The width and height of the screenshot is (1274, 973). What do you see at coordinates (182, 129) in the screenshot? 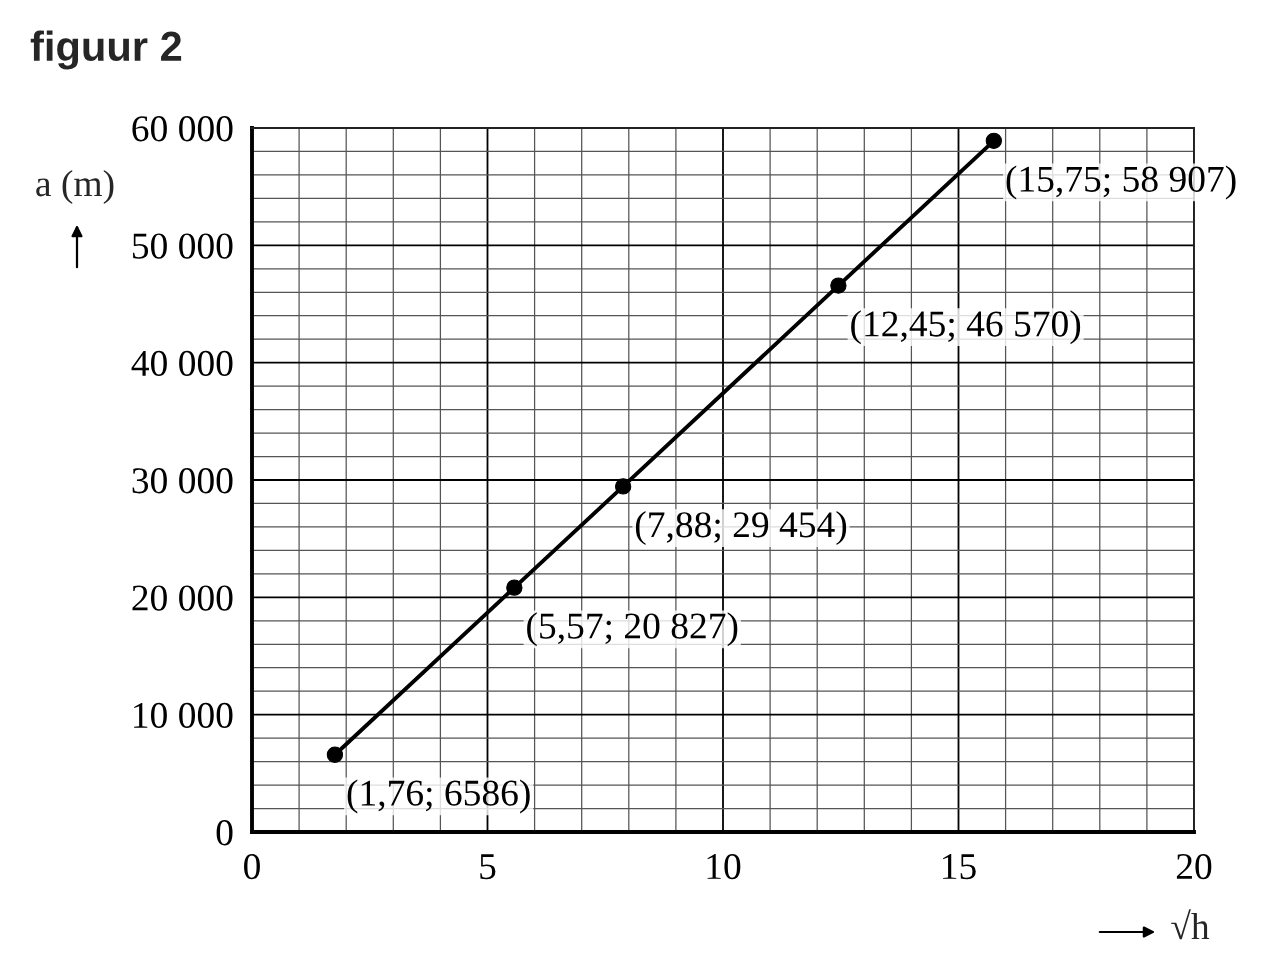
I see `y-tick-label: 60 000` at bounding box center [182, 129].